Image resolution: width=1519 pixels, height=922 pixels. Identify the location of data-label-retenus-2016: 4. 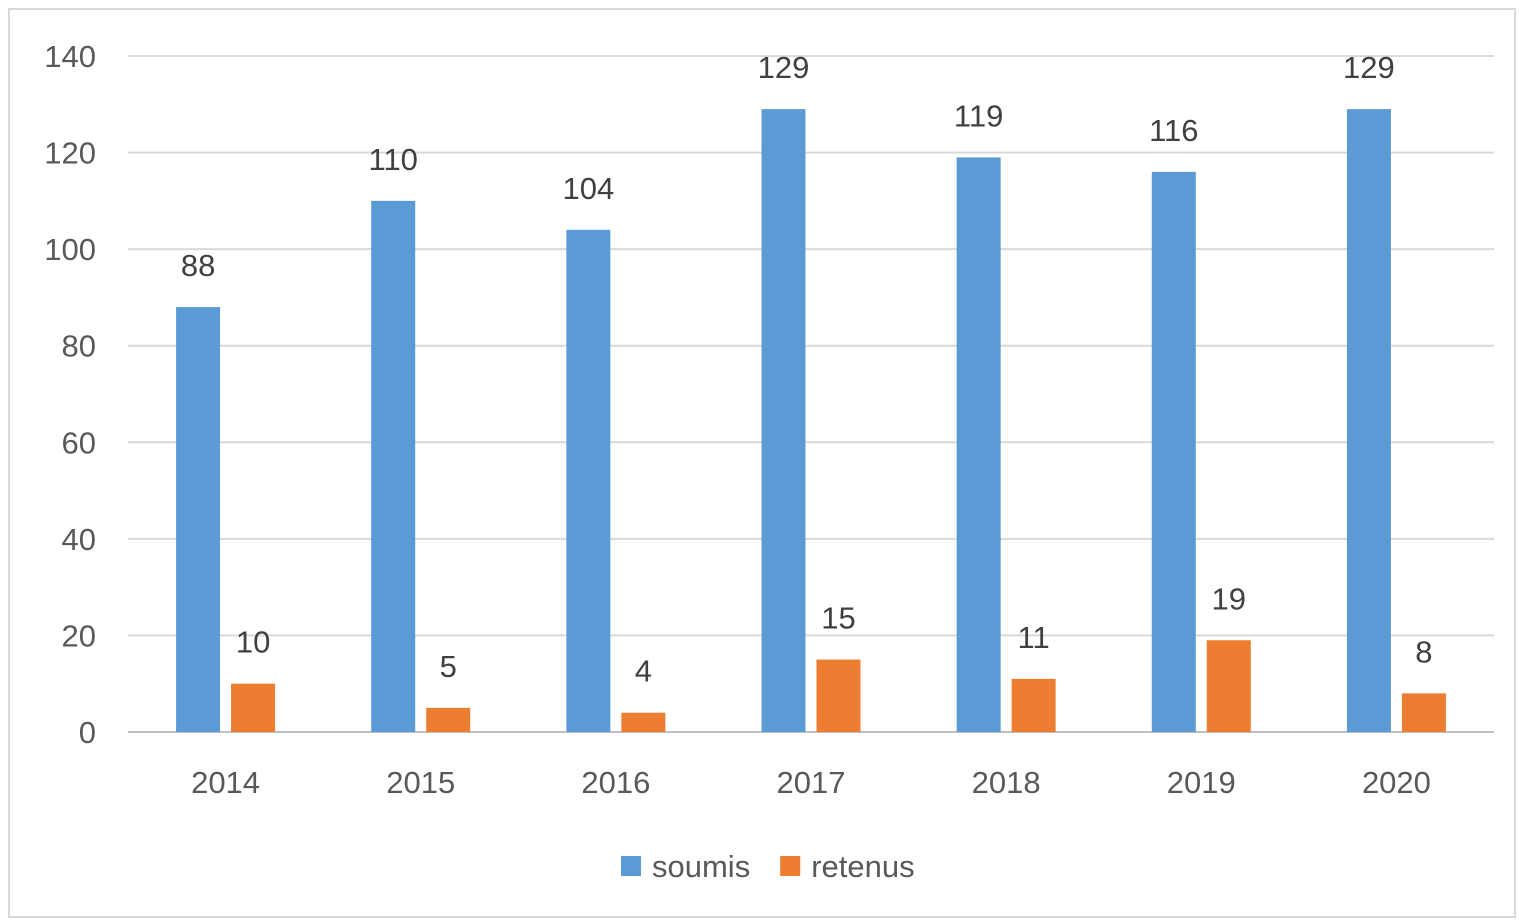
(643, 671).